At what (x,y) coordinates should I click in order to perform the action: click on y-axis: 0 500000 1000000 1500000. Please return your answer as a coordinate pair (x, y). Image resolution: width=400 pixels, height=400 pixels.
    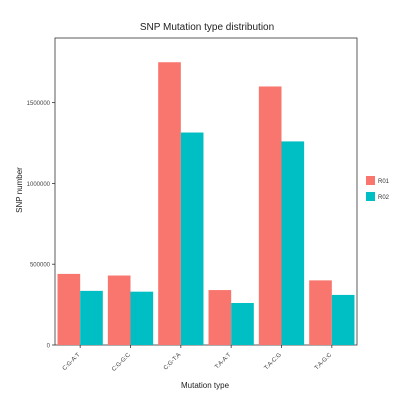
    Looking at the image, I should click on (41, 225).